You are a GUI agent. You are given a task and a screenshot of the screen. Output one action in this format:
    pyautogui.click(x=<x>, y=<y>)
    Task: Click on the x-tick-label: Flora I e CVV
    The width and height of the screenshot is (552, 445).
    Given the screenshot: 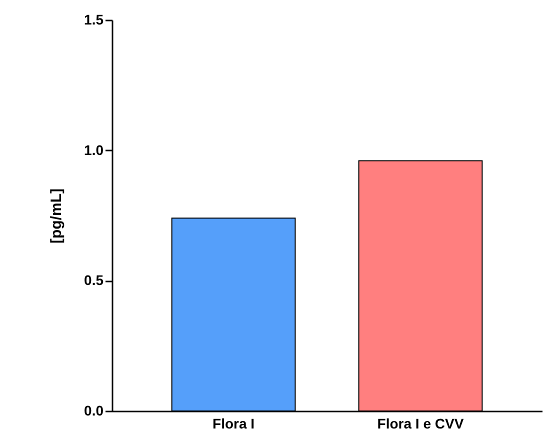 What is the action you would take?
    pyautogui.click(x=420, y=424)
    